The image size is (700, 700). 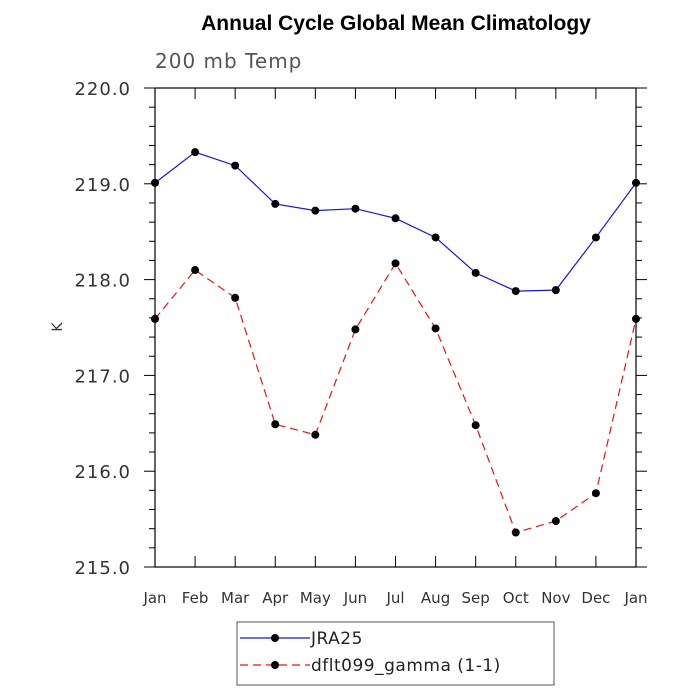 I want to click on x-tick-label: Nov, so click(x=555, y=598).